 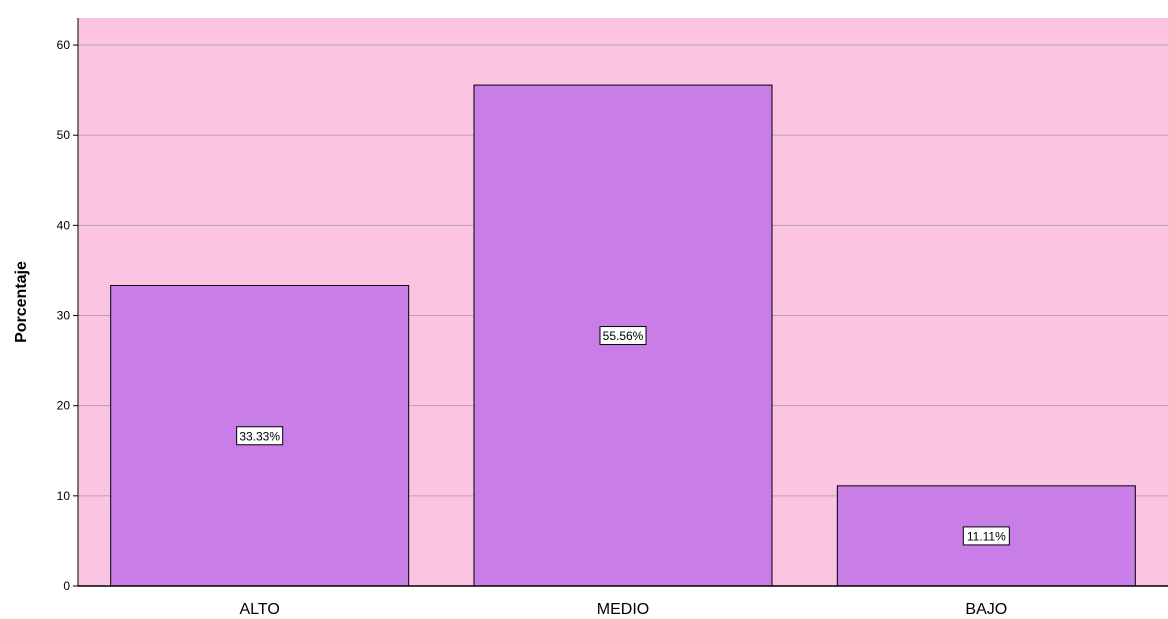 What do you see at coordinates (66, 586) in the screenshot?
I see `y-tick-label: 0` at bounding box center [66, 586].